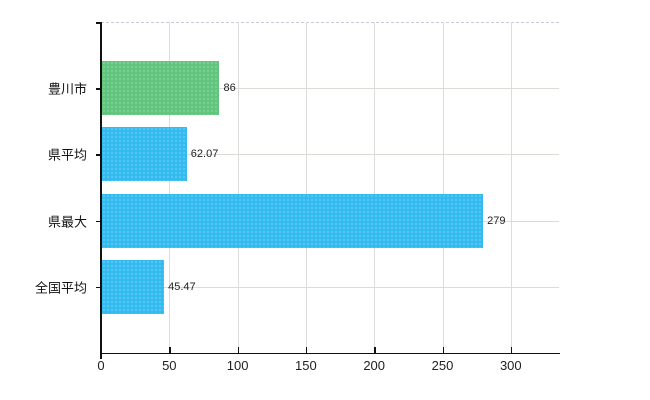 The height and width of the screenshot is (400, 650). Describe the element at coordinates (60, 288) in the screenshot. I see `category-label: 全国平均` at that location.